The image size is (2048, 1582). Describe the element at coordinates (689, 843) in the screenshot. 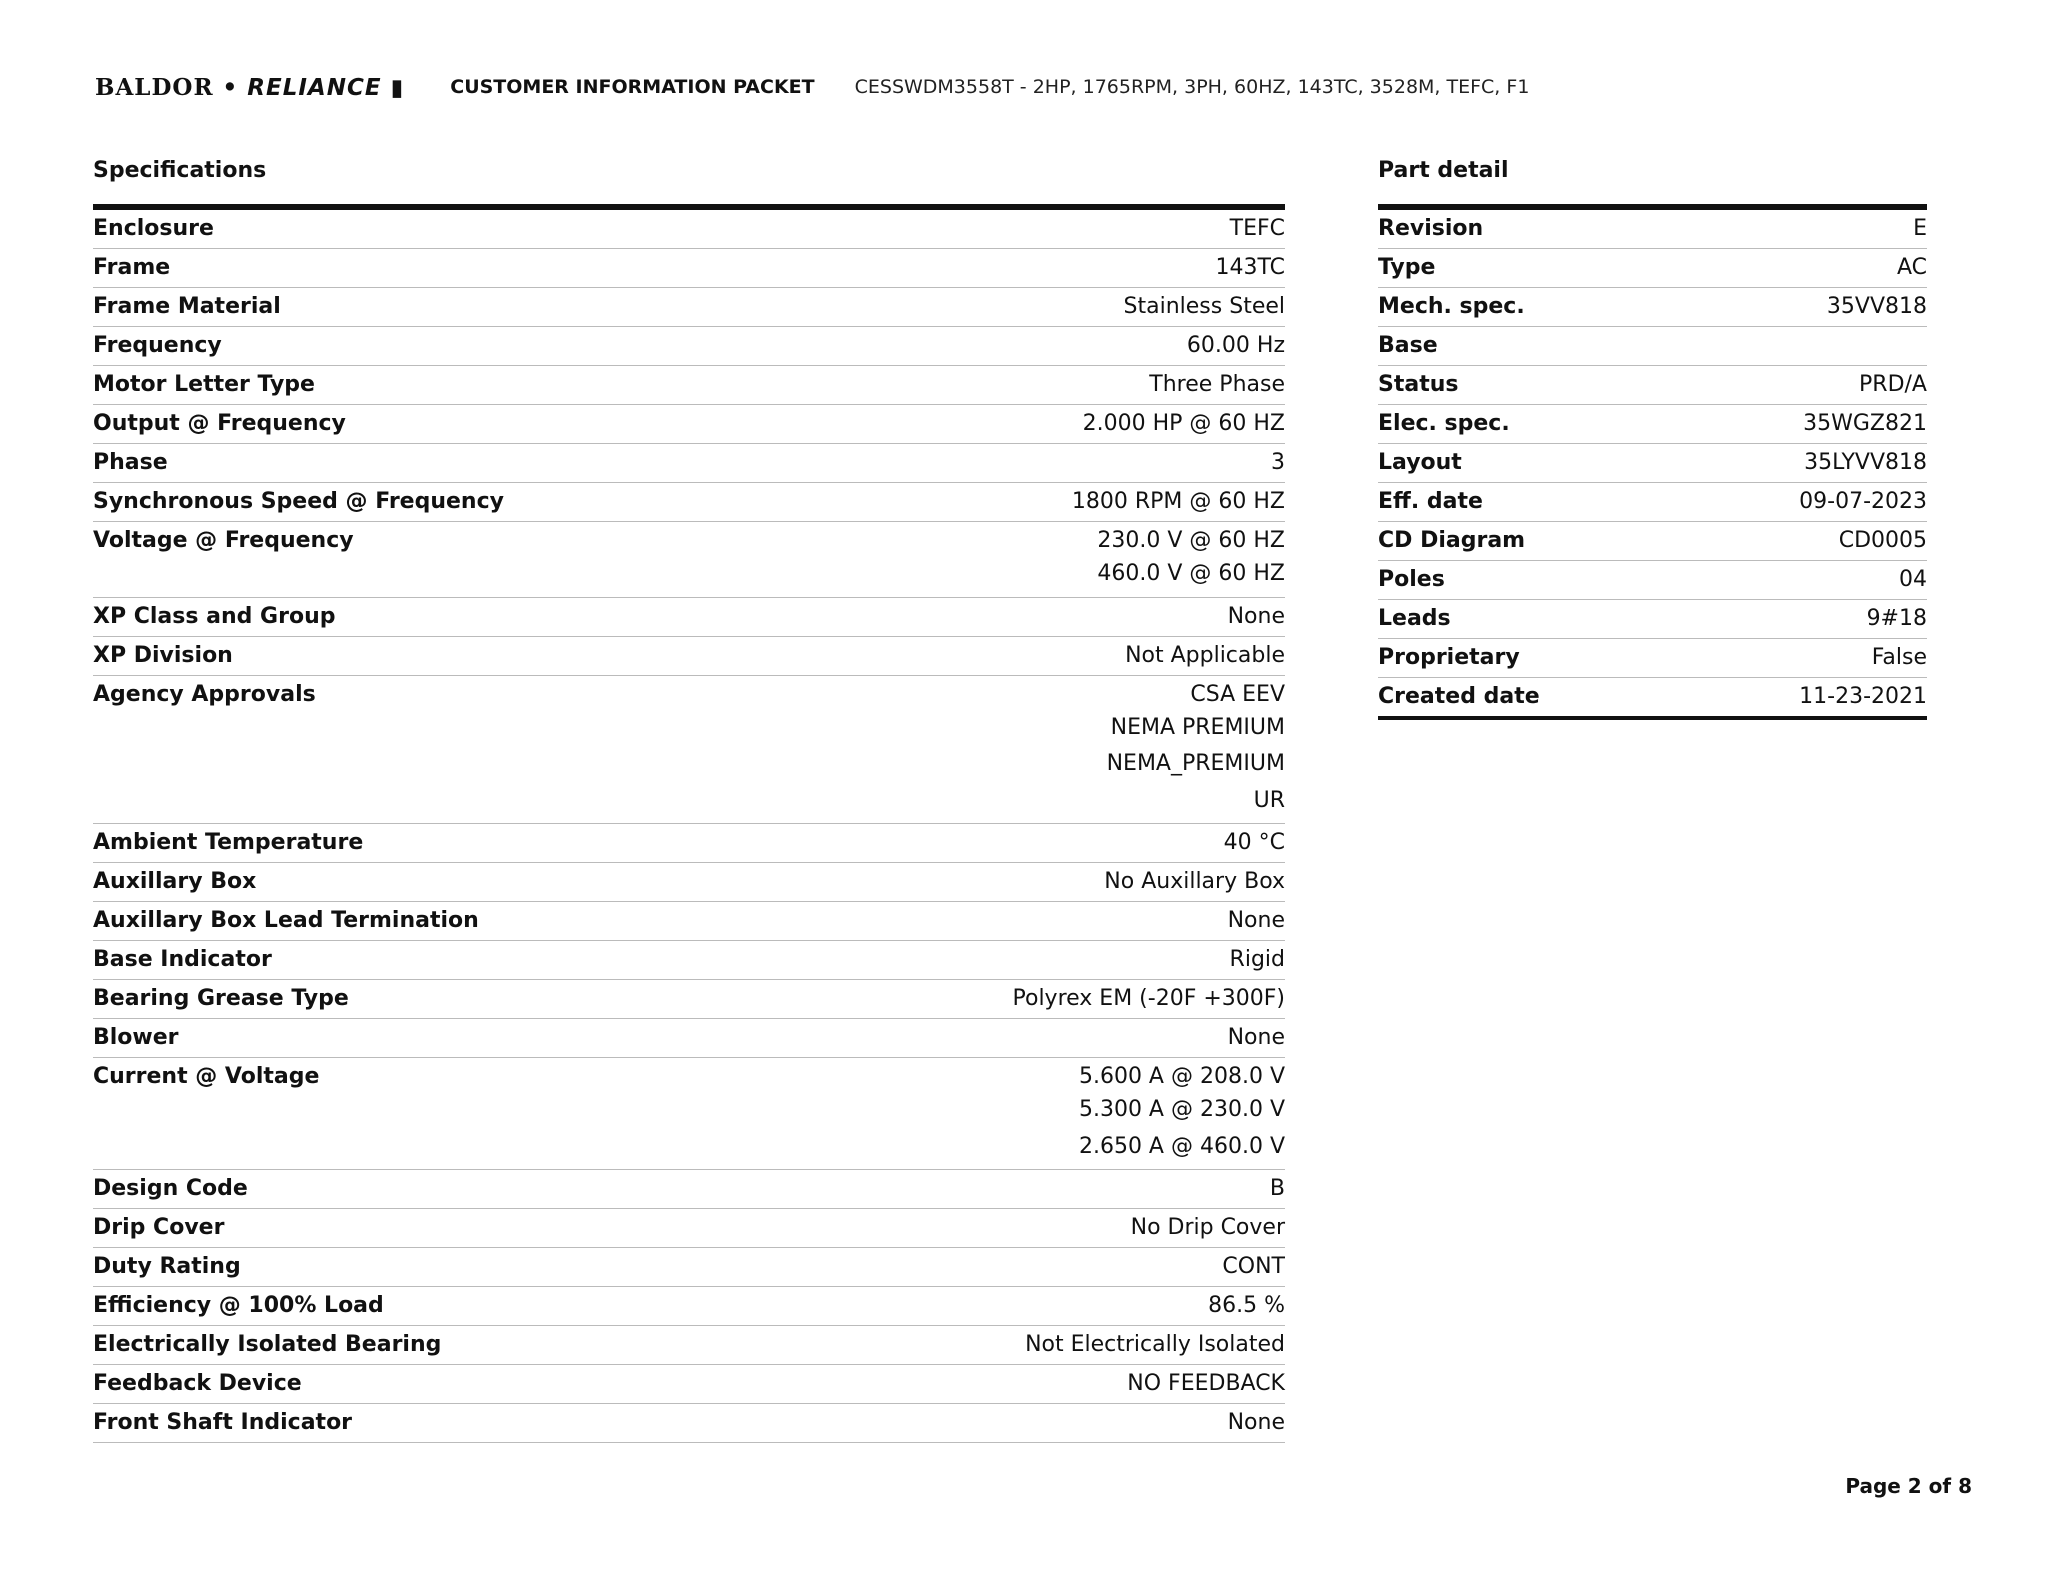

I see `table-row: Ambient Temperature 40 °C` at that location.